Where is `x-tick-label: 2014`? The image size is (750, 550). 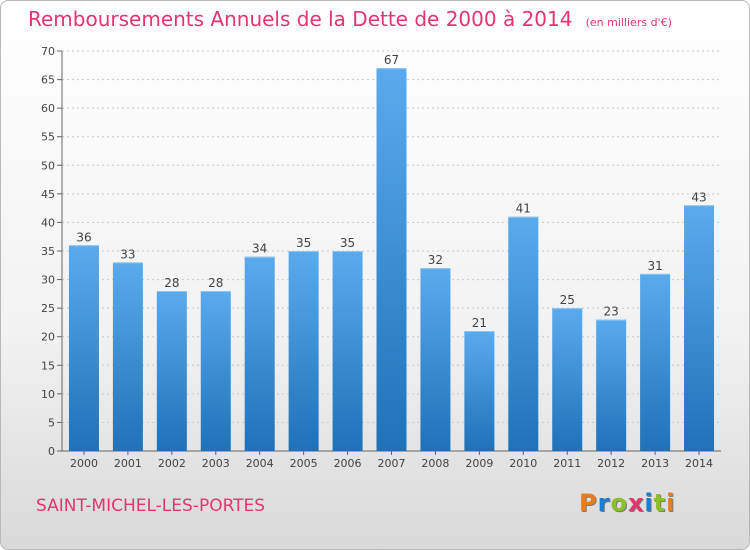
x-tick-label: 2014 is located at coordinates (699, 463).